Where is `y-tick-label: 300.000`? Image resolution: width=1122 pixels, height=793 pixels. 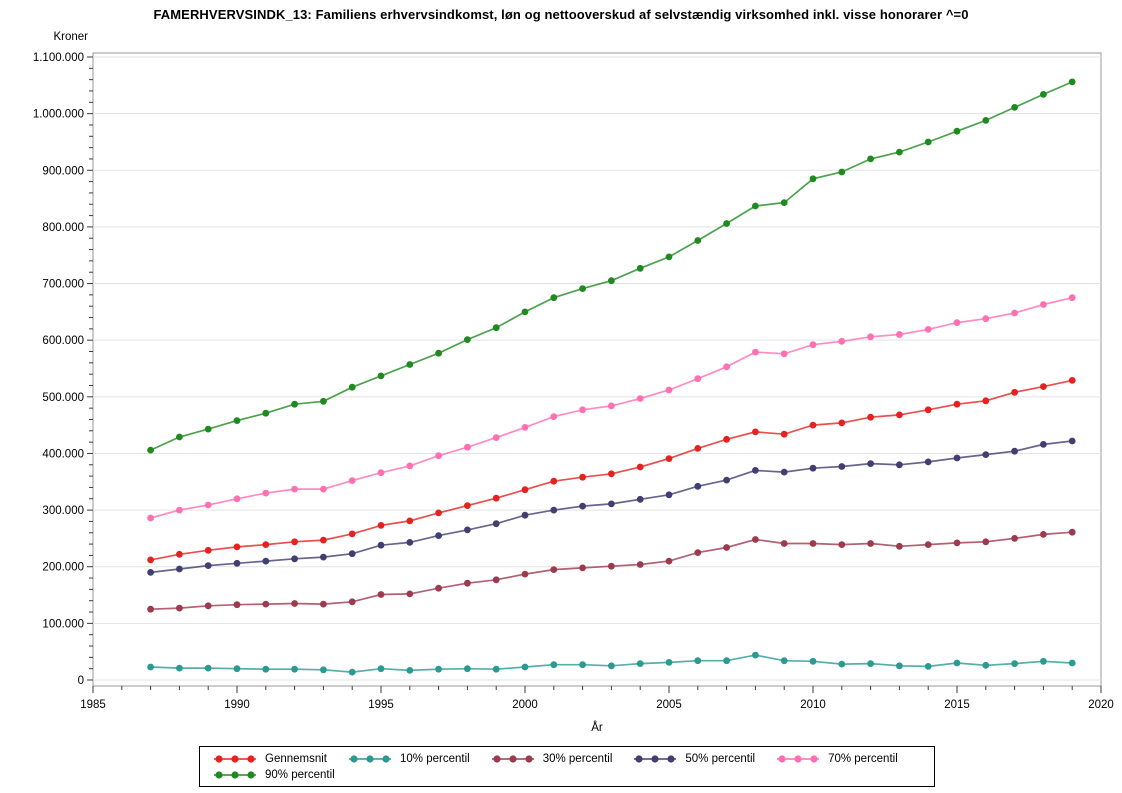 y-tick-label: 300.000 is located at coordinates (63, 511).